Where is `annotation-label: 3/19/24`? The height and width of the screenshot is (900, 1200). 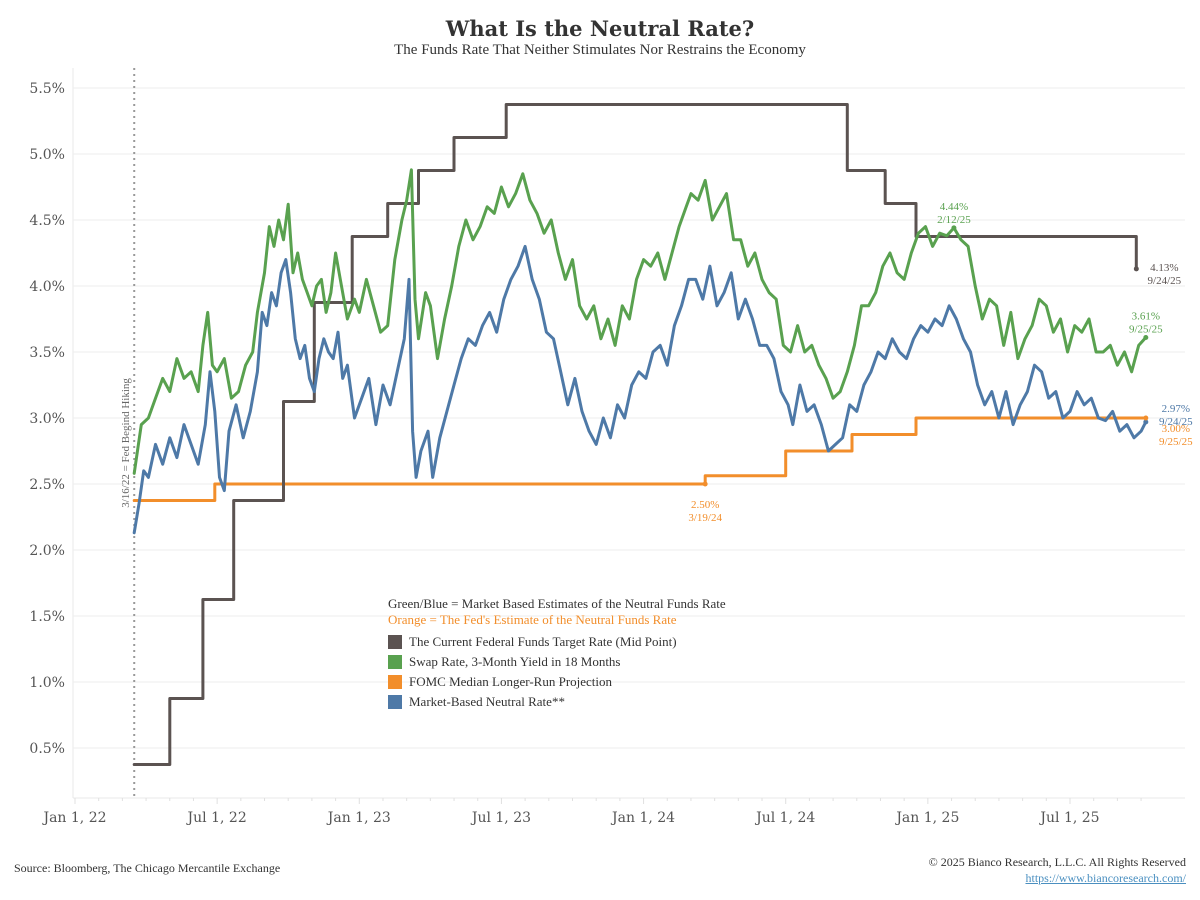
annotation-label: 3/19/24 is located at coordinates (705, 518).